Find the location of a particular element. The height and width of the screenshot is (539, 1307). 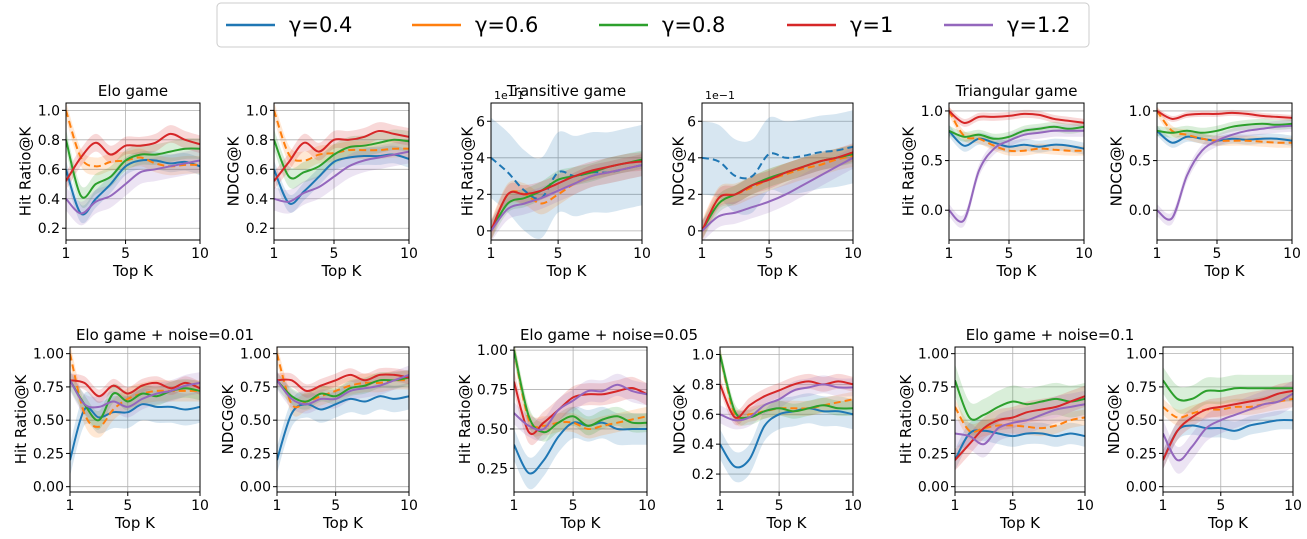

y-tick-label: 6 is located at coordinates (691, 122).